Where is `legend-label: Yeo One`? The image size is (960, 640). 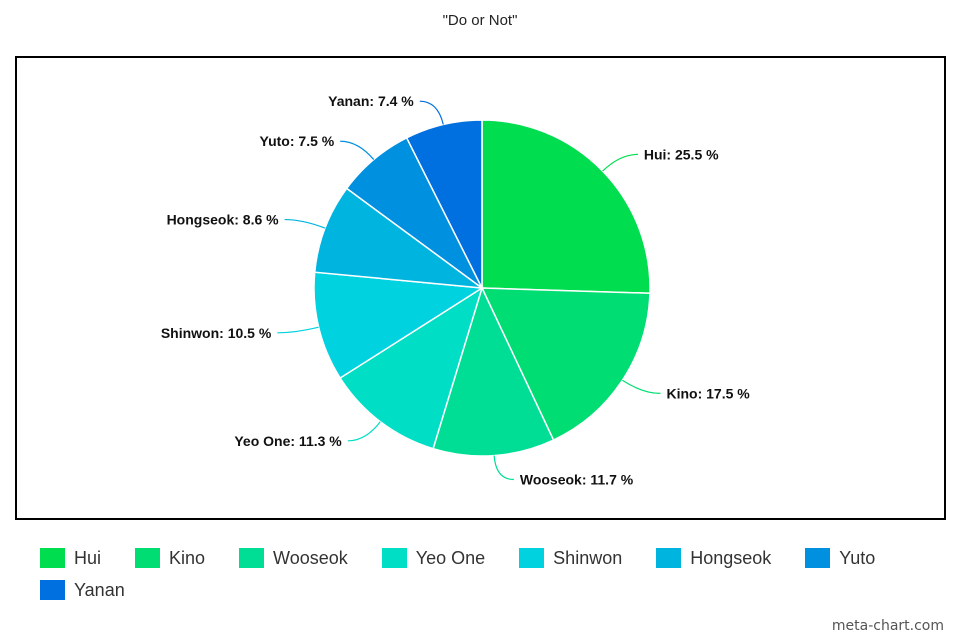 legend-label: Yeo One is located at coordinates (450, 557).